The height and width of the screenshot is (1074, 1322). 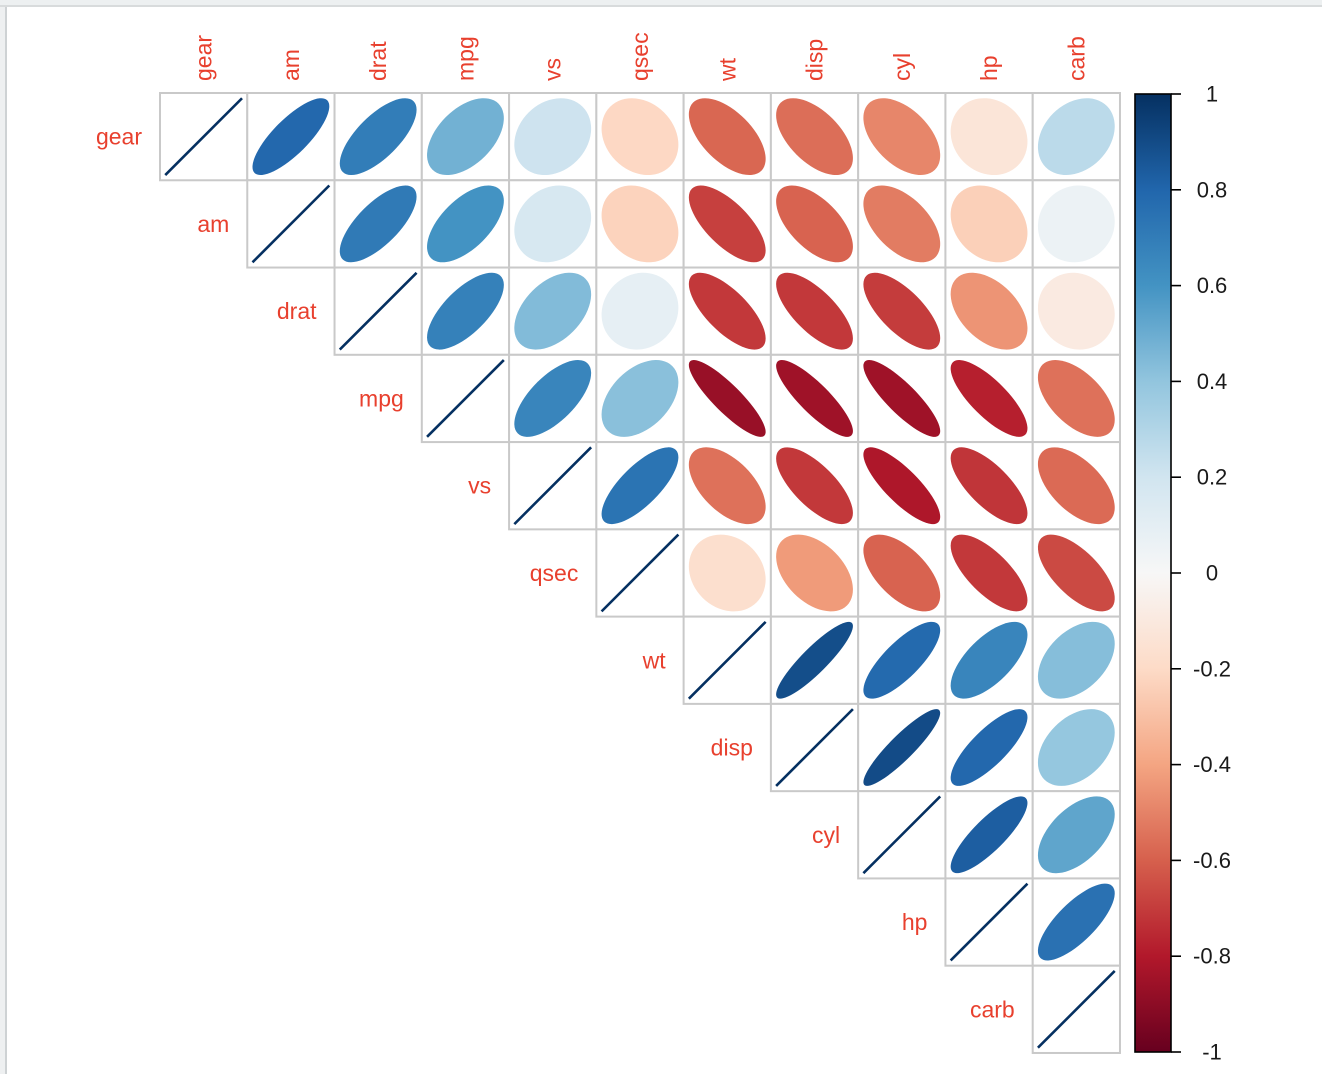 I want to click on corr-am-wt, so click(x=727, y=224).